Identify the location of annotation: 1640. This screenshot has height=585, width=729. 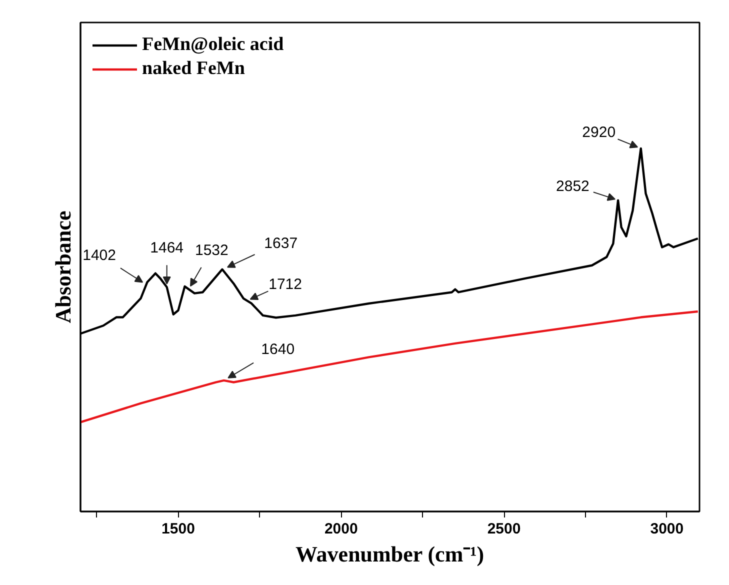
(278, 349).